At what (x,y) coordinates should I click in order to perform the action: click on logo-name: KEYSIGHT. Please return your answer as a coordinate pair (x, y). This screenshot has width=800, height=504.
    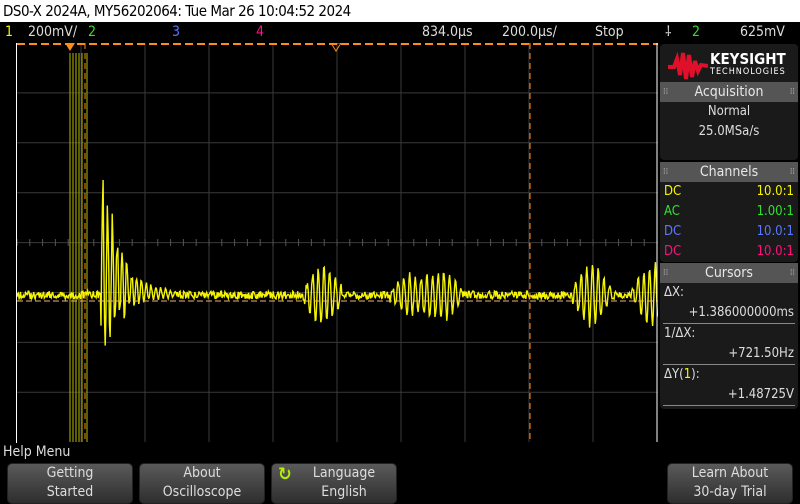
    Looking at the image, I should click on (748, 59).